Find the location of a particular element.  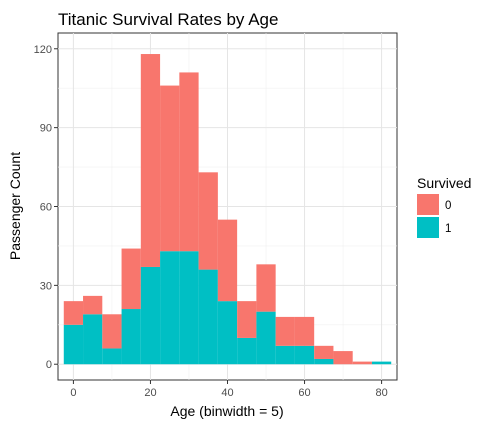

y-tick-label: 90 is located at coordinates (46, 129).